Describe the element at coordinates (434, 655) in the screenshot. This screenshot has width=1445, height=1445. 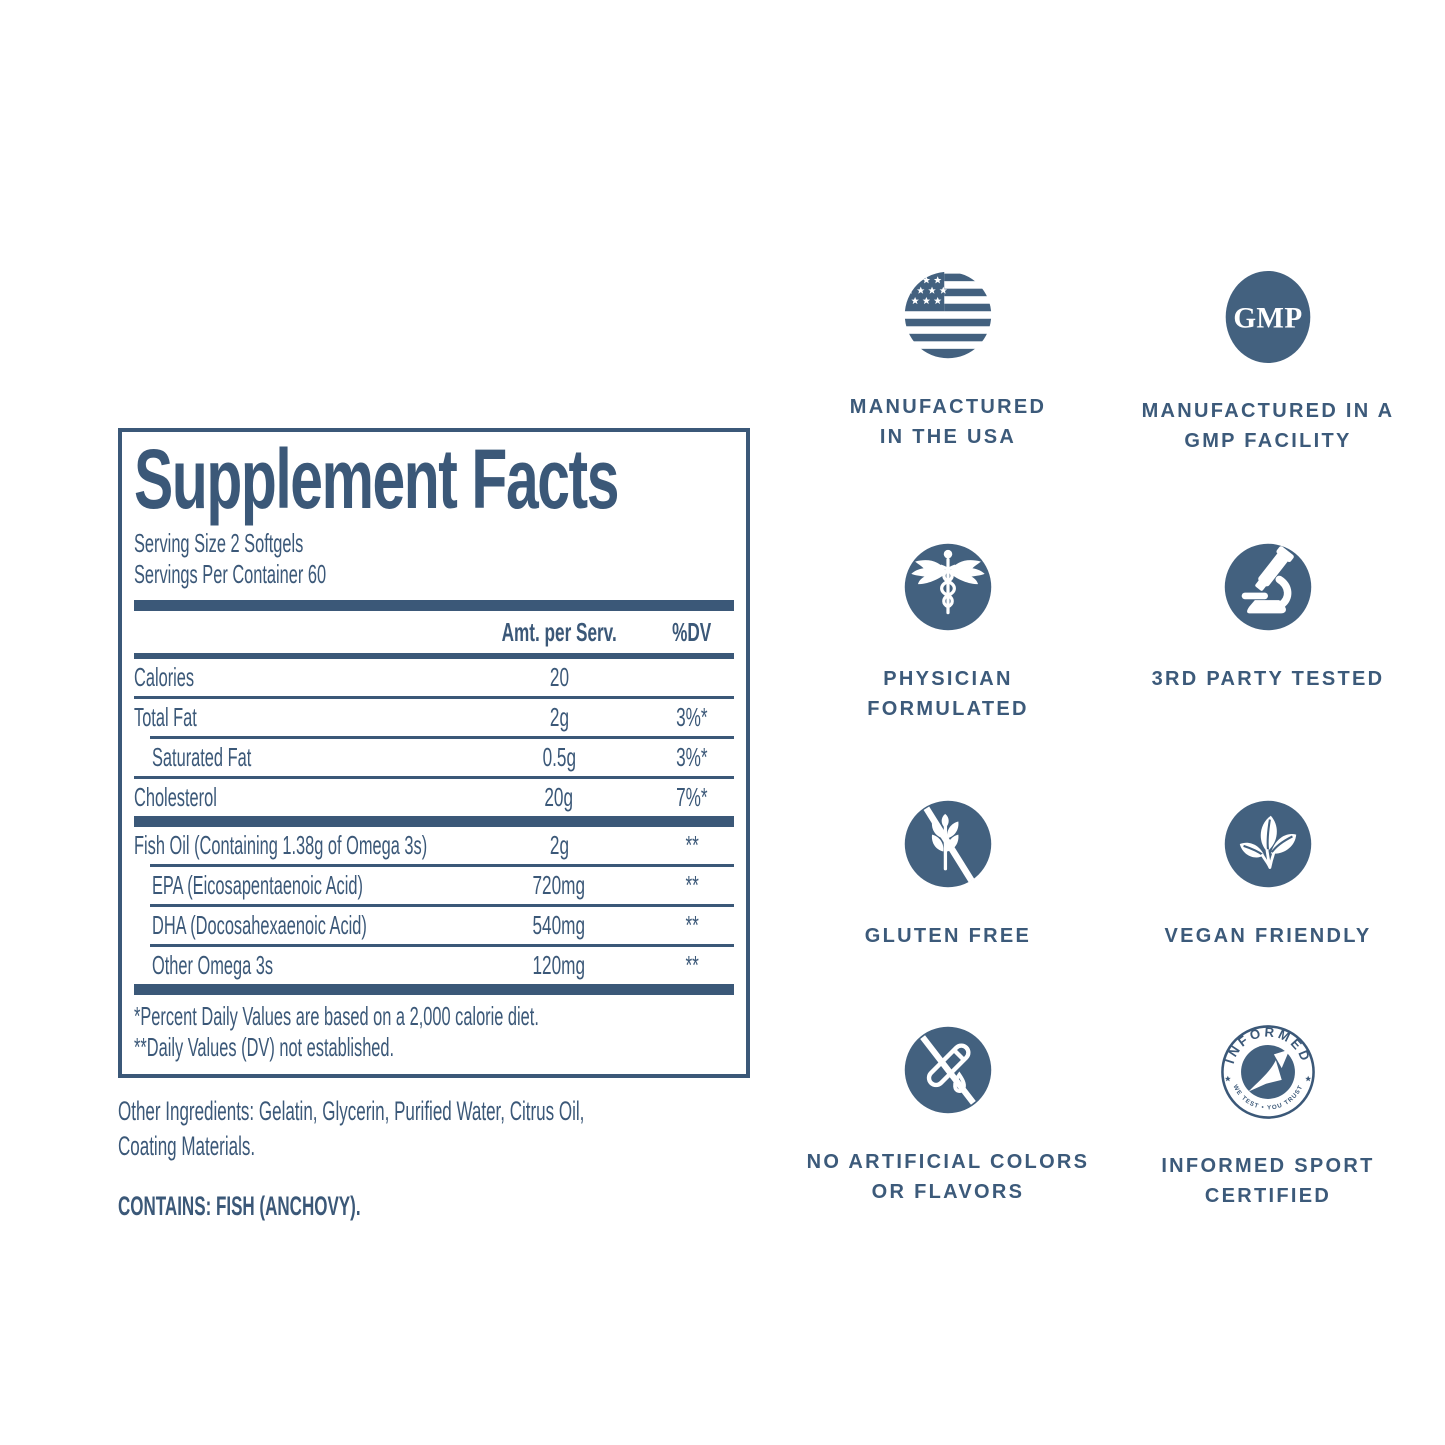
I see `divider-medium` at that location.